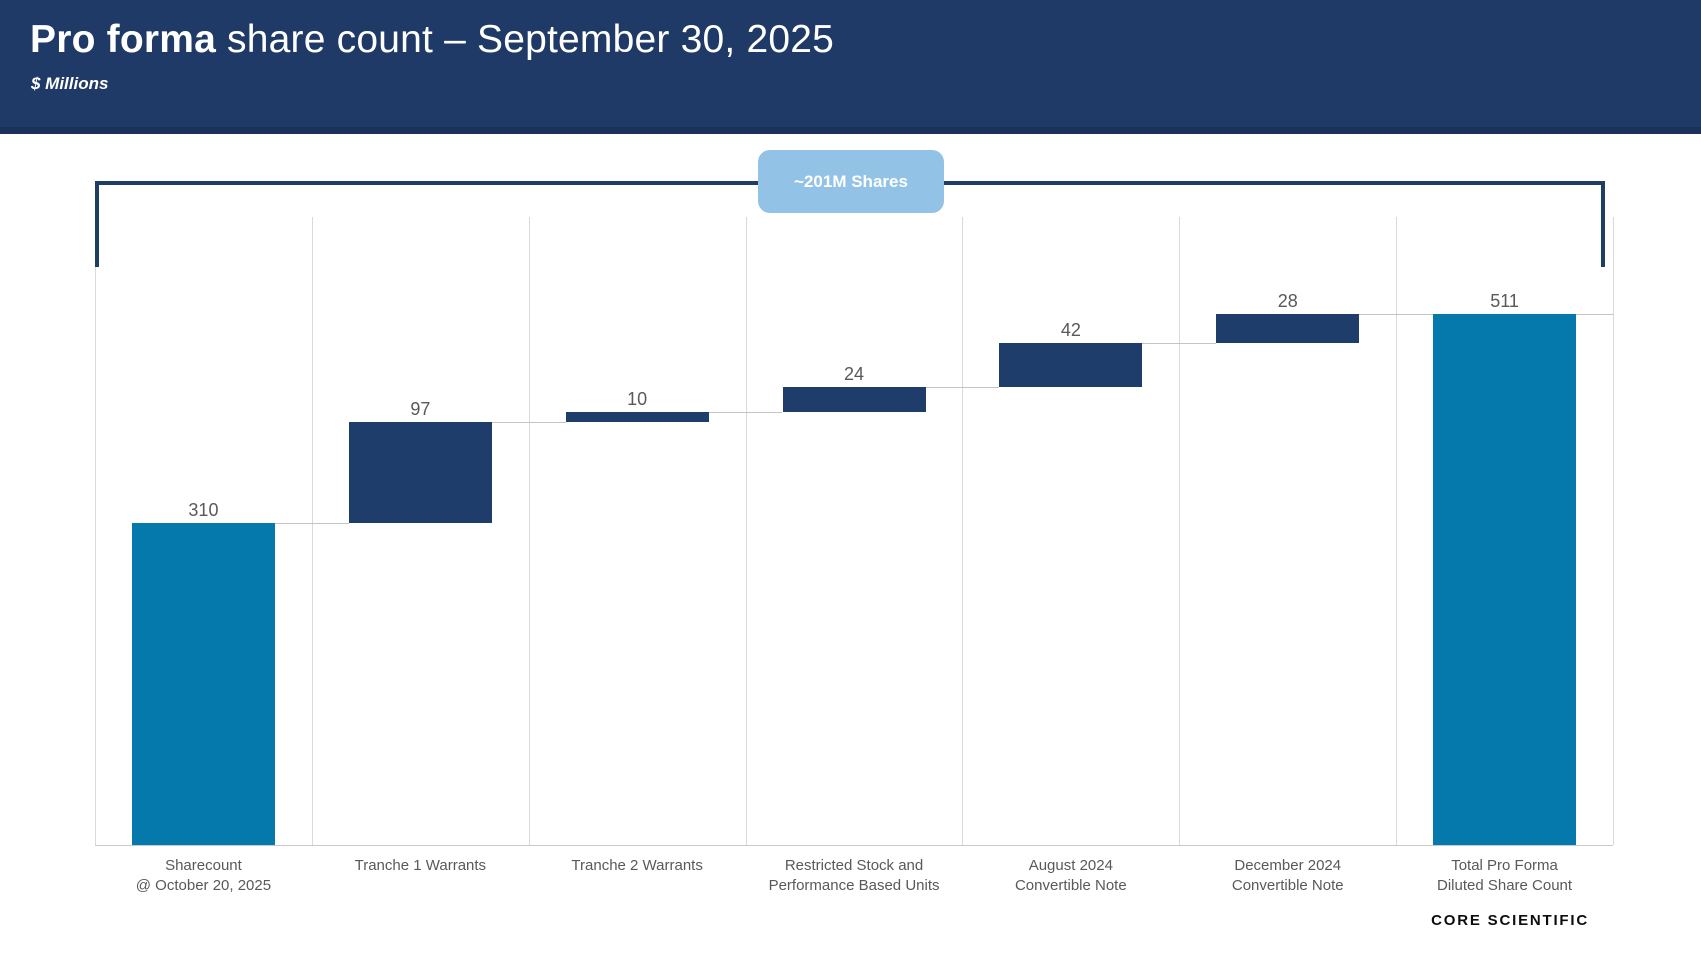 Image resolution: width=1701 pixels, height=957 pixels. What do you see at coordinates (1510, 920) in the screenshot?
I see `core-scientific-logo: CORE SCIENTIFIC` at bounding box center [1510, 920].